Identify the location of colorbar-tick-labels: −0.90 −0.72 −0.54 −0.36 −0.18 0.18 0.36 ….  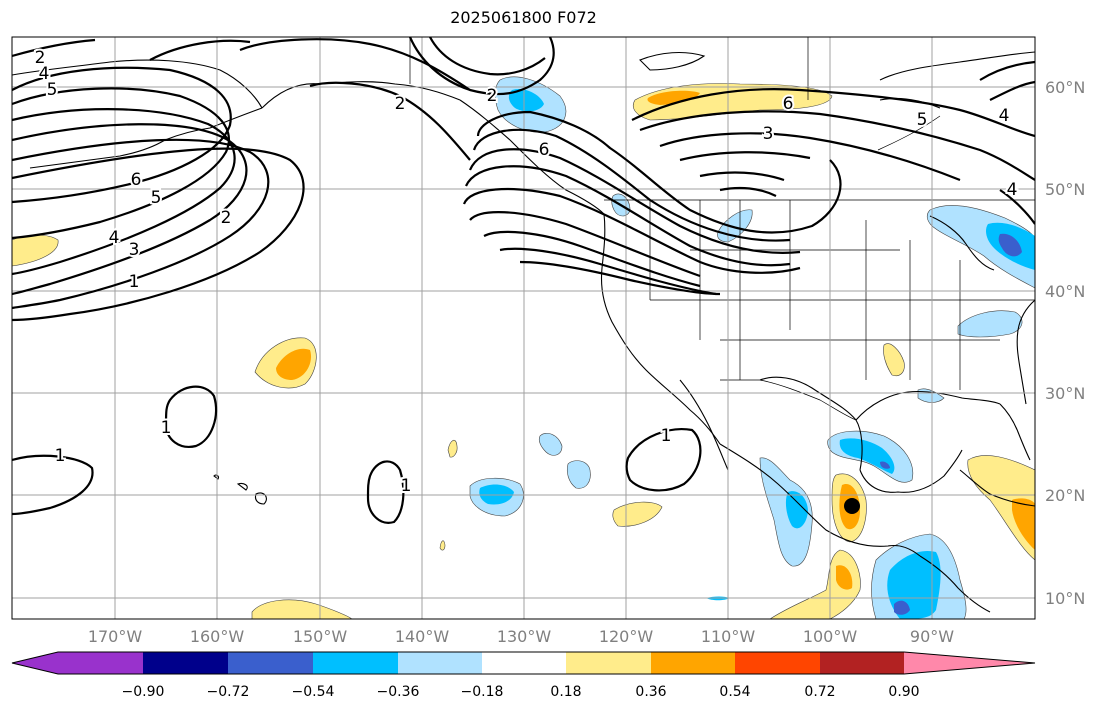
(521, 692).